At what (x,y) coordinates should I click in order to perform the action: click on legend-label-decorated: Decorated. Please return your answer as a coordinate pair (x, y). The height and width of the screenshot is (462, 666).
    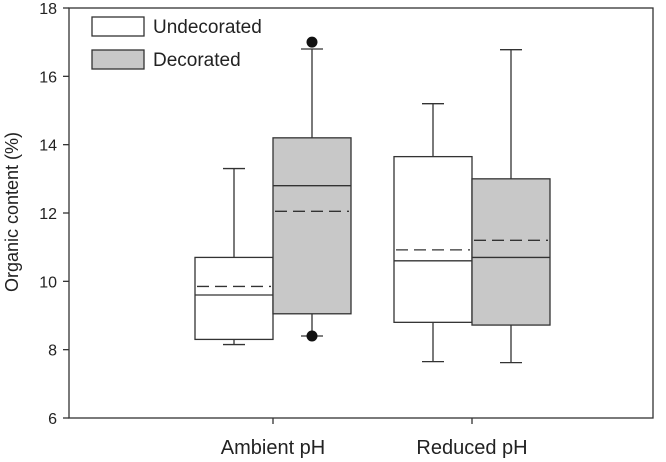
    Looking at the image, I should click on (197, 60).